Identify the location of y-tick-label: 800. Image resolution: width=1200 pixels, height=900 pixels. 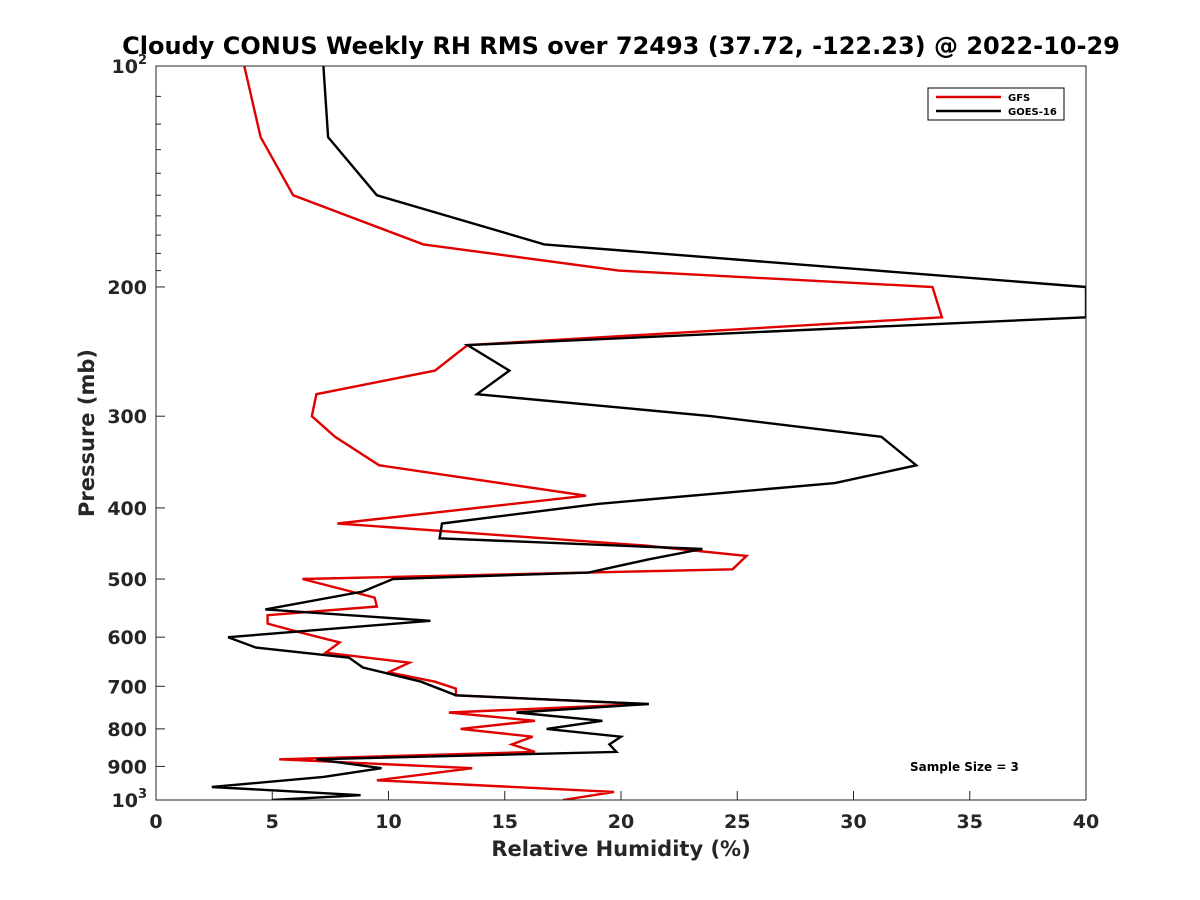
(127, 730).